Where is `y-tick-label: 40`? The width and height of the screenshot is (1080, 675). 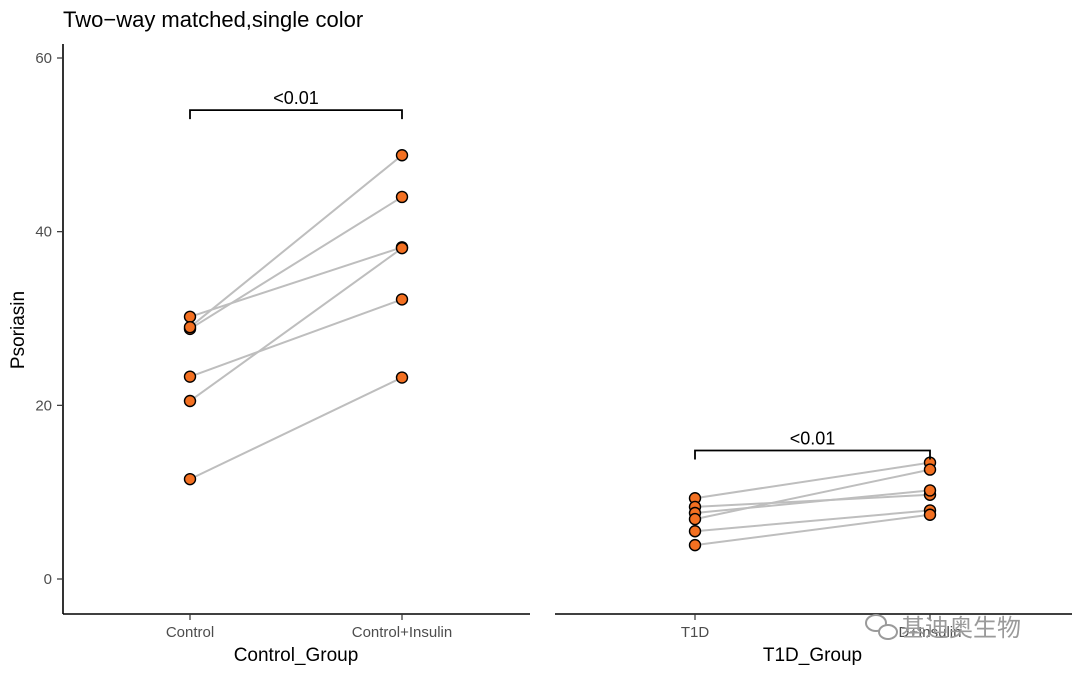 y-tick-label: 40 is located at coordinates (43, 232).